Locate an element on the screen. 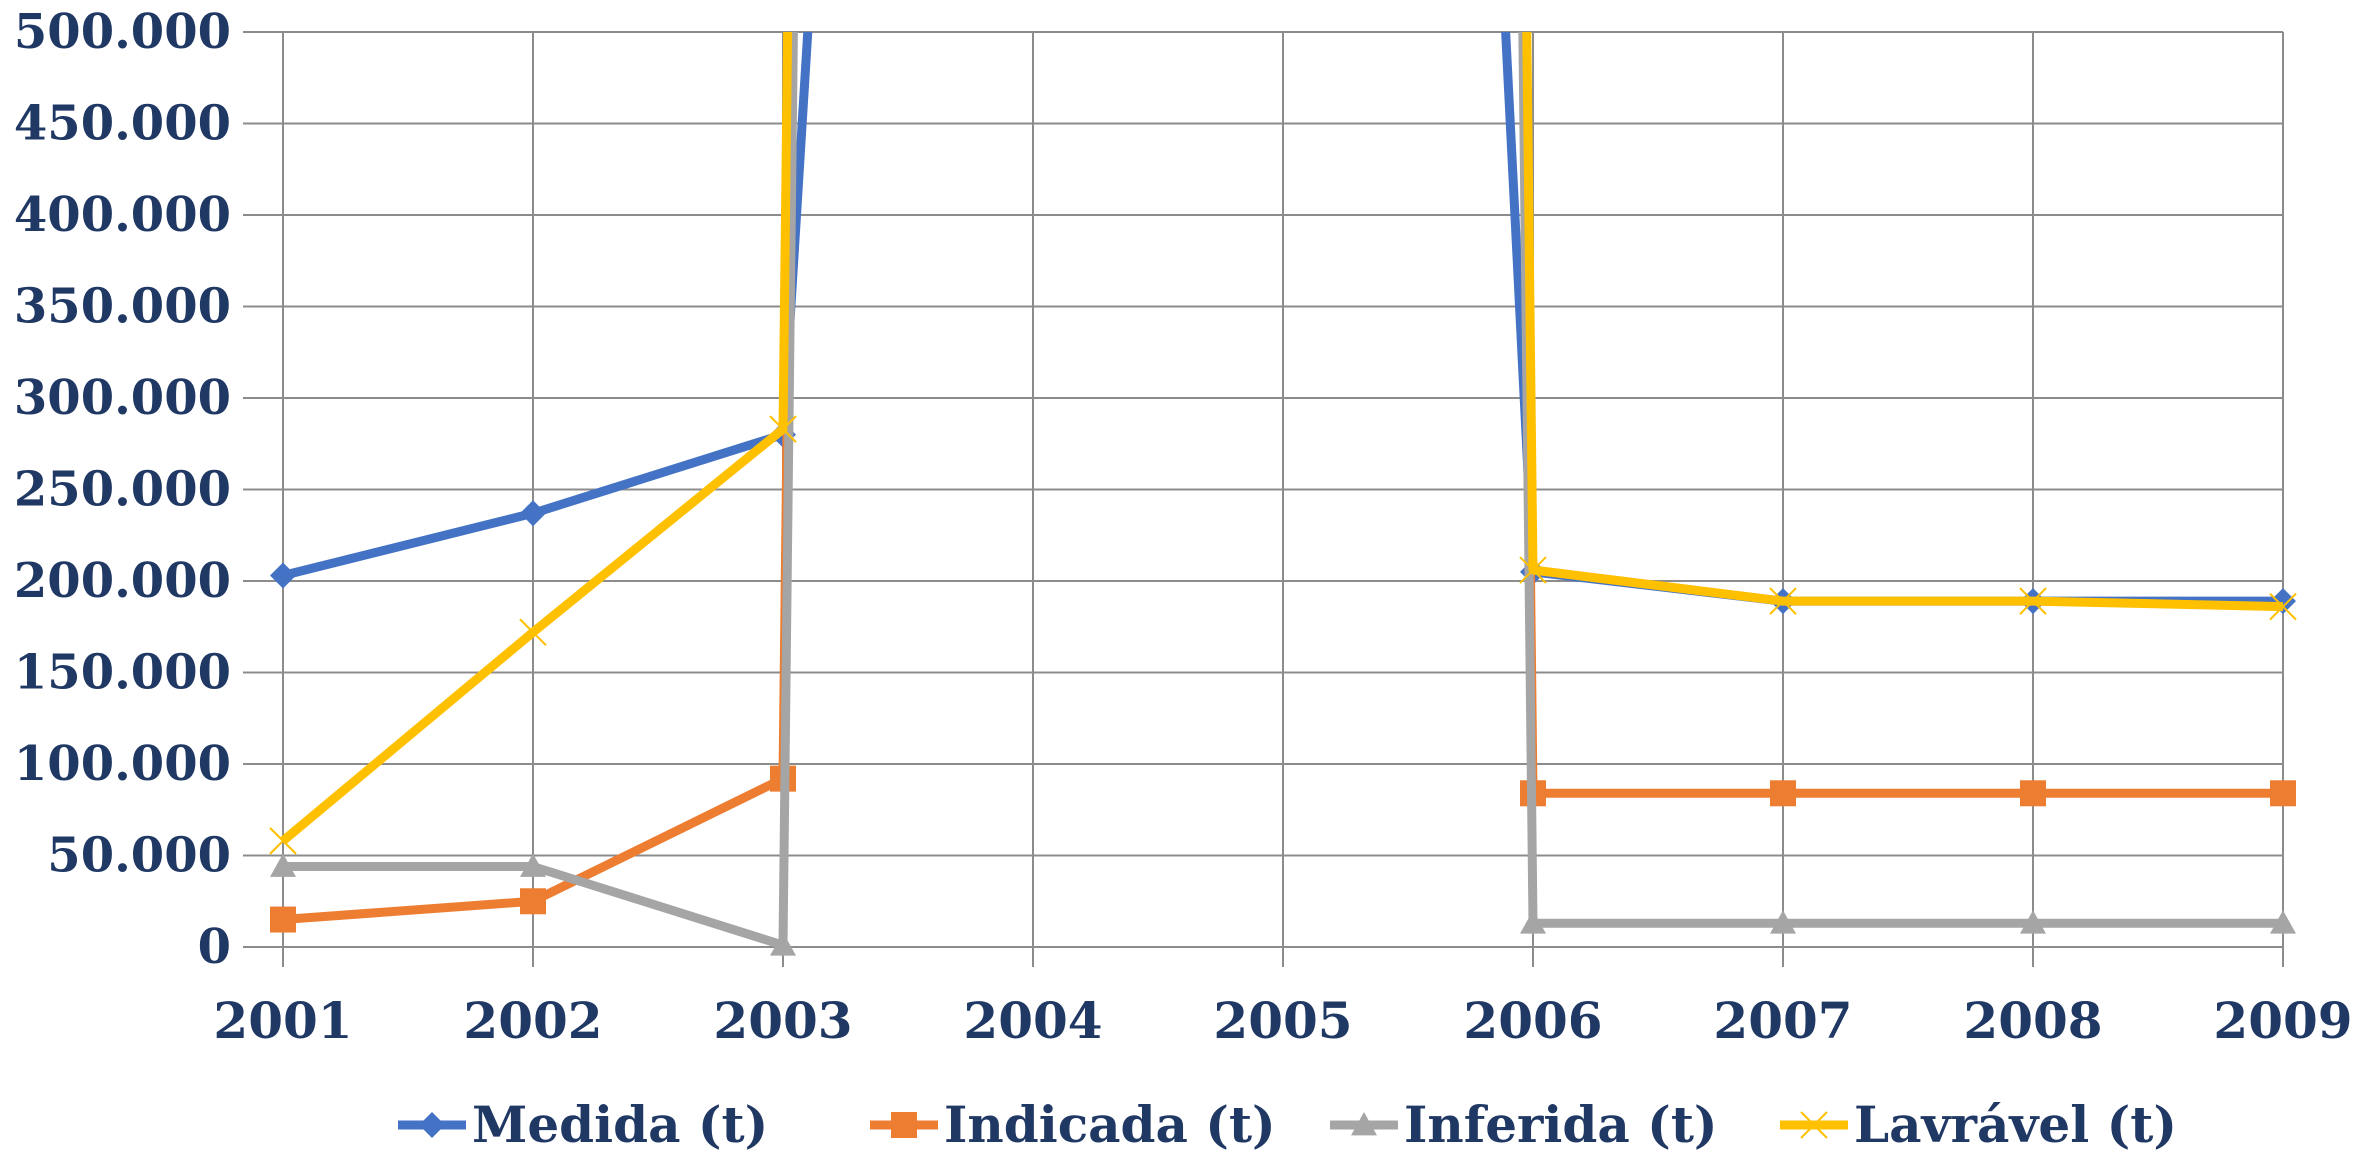  legend-item: Inferida (t) is located at coordinates (1524, 1124).